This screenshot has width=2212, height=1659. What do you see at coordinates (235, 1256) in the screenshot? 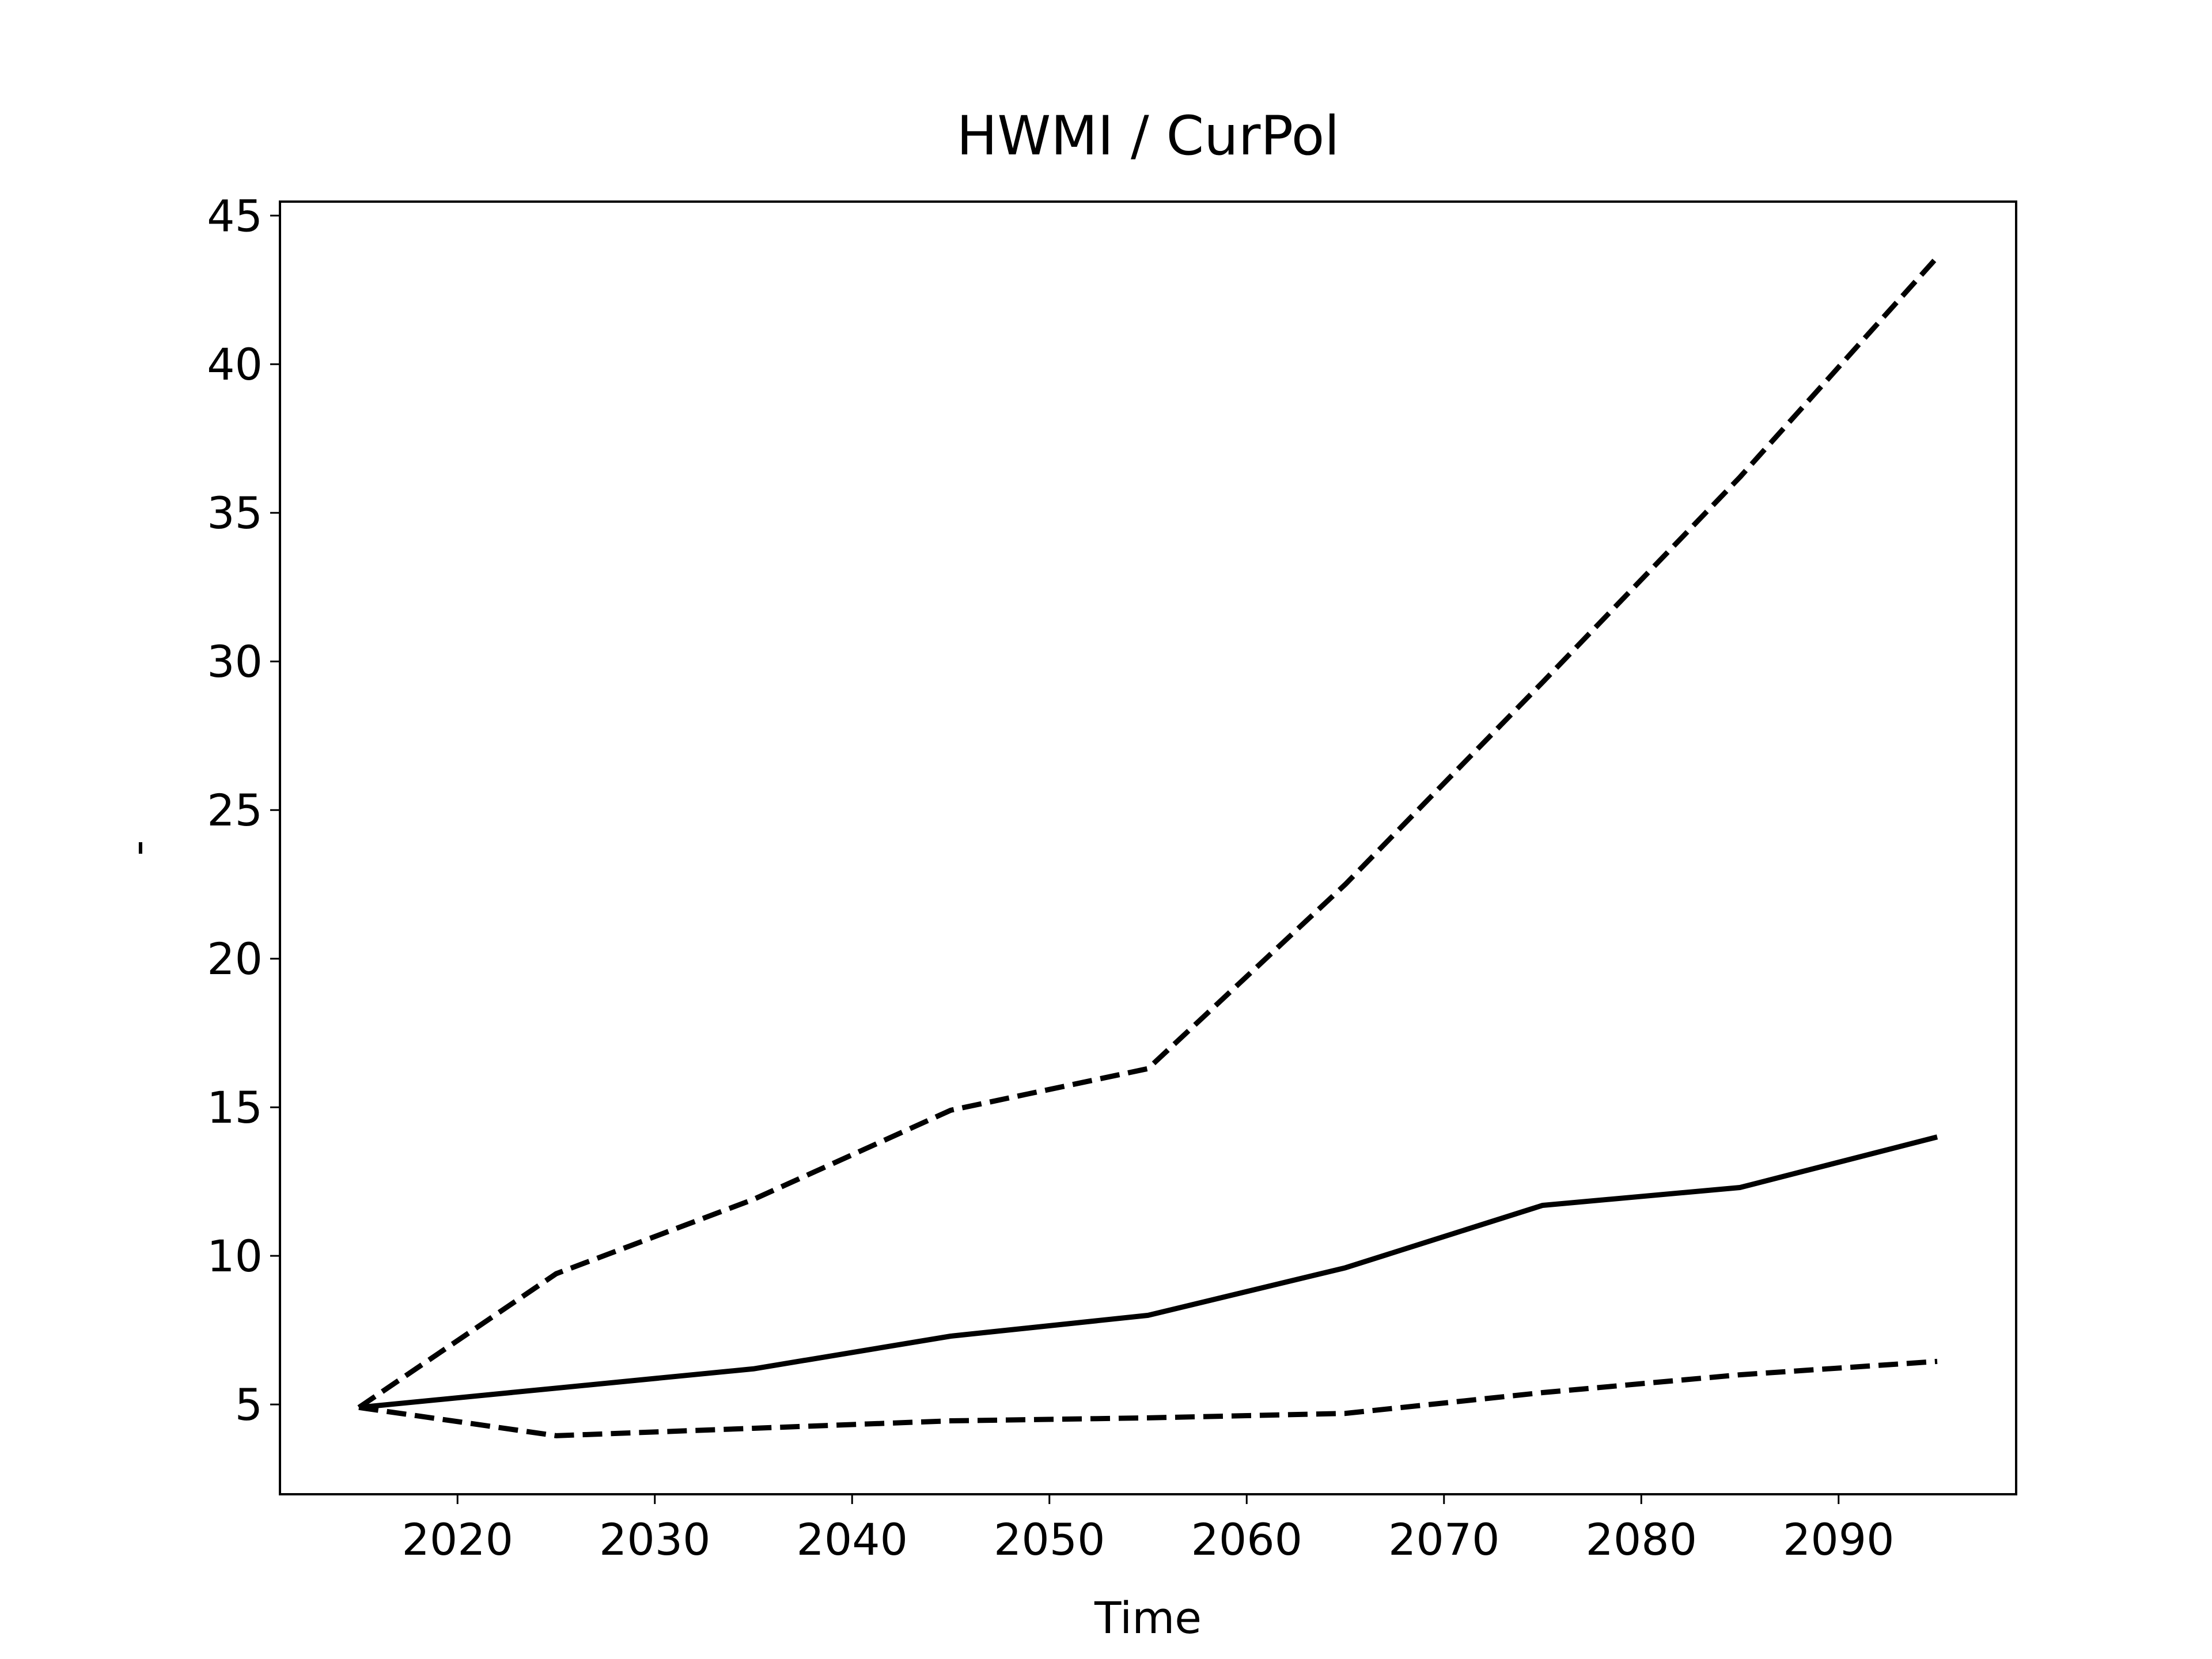
I see `y-tick-label: 10` at bounding box center [235, 1256].